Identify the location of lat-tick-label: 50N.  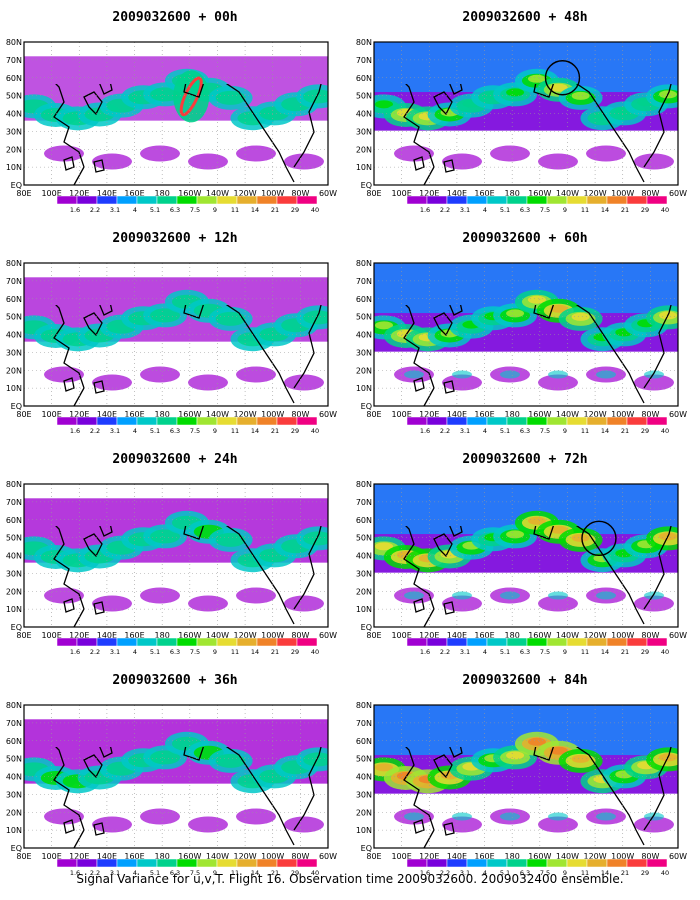
(14, 96).